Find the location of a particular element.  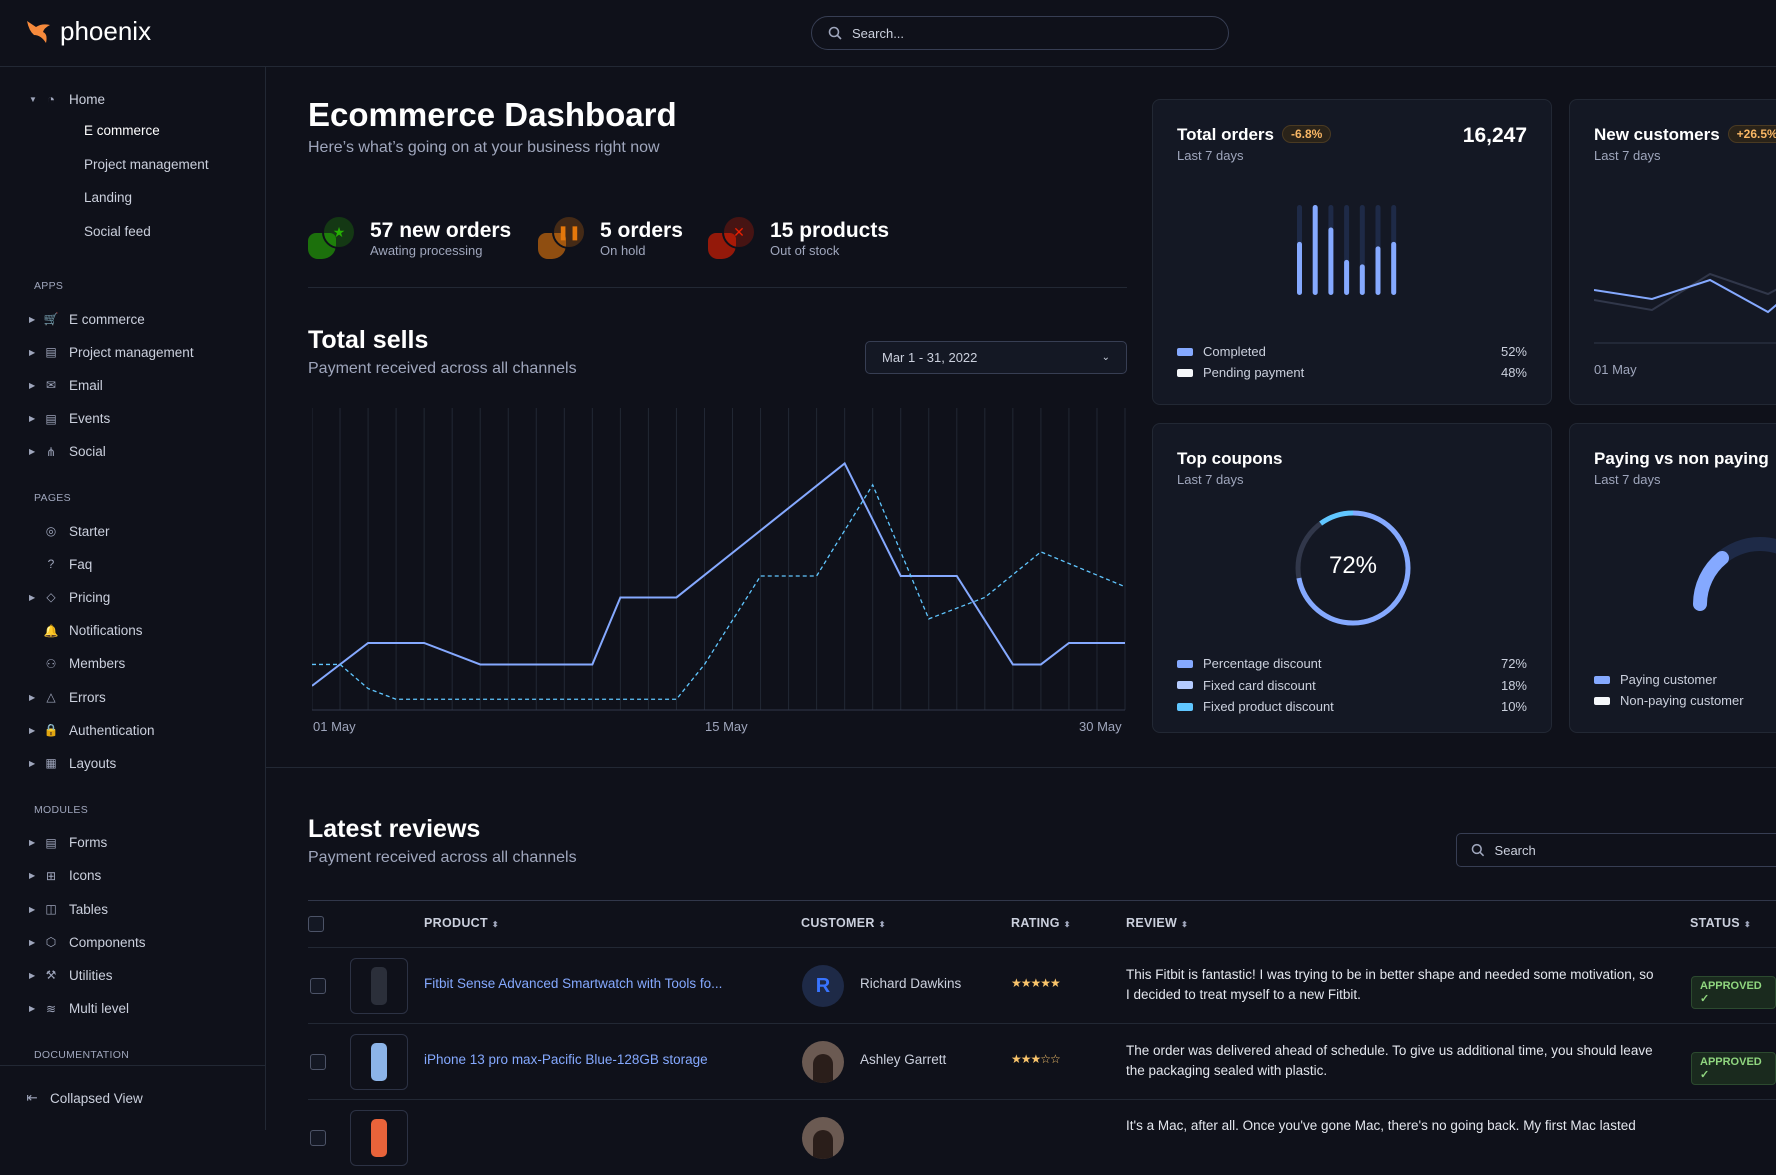

new-customers-card: New customers +26.5% Last 7 days 01 May is located at coordinates (1672, 252).